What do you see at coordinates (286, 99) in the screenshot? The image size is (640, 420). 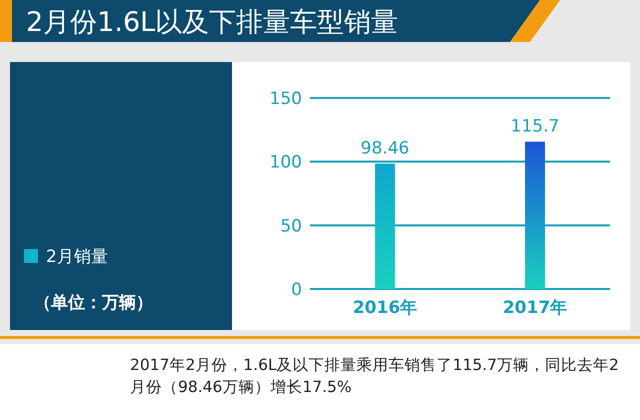 I see `y-tick-label: 150` at bounding box center [286, 99].